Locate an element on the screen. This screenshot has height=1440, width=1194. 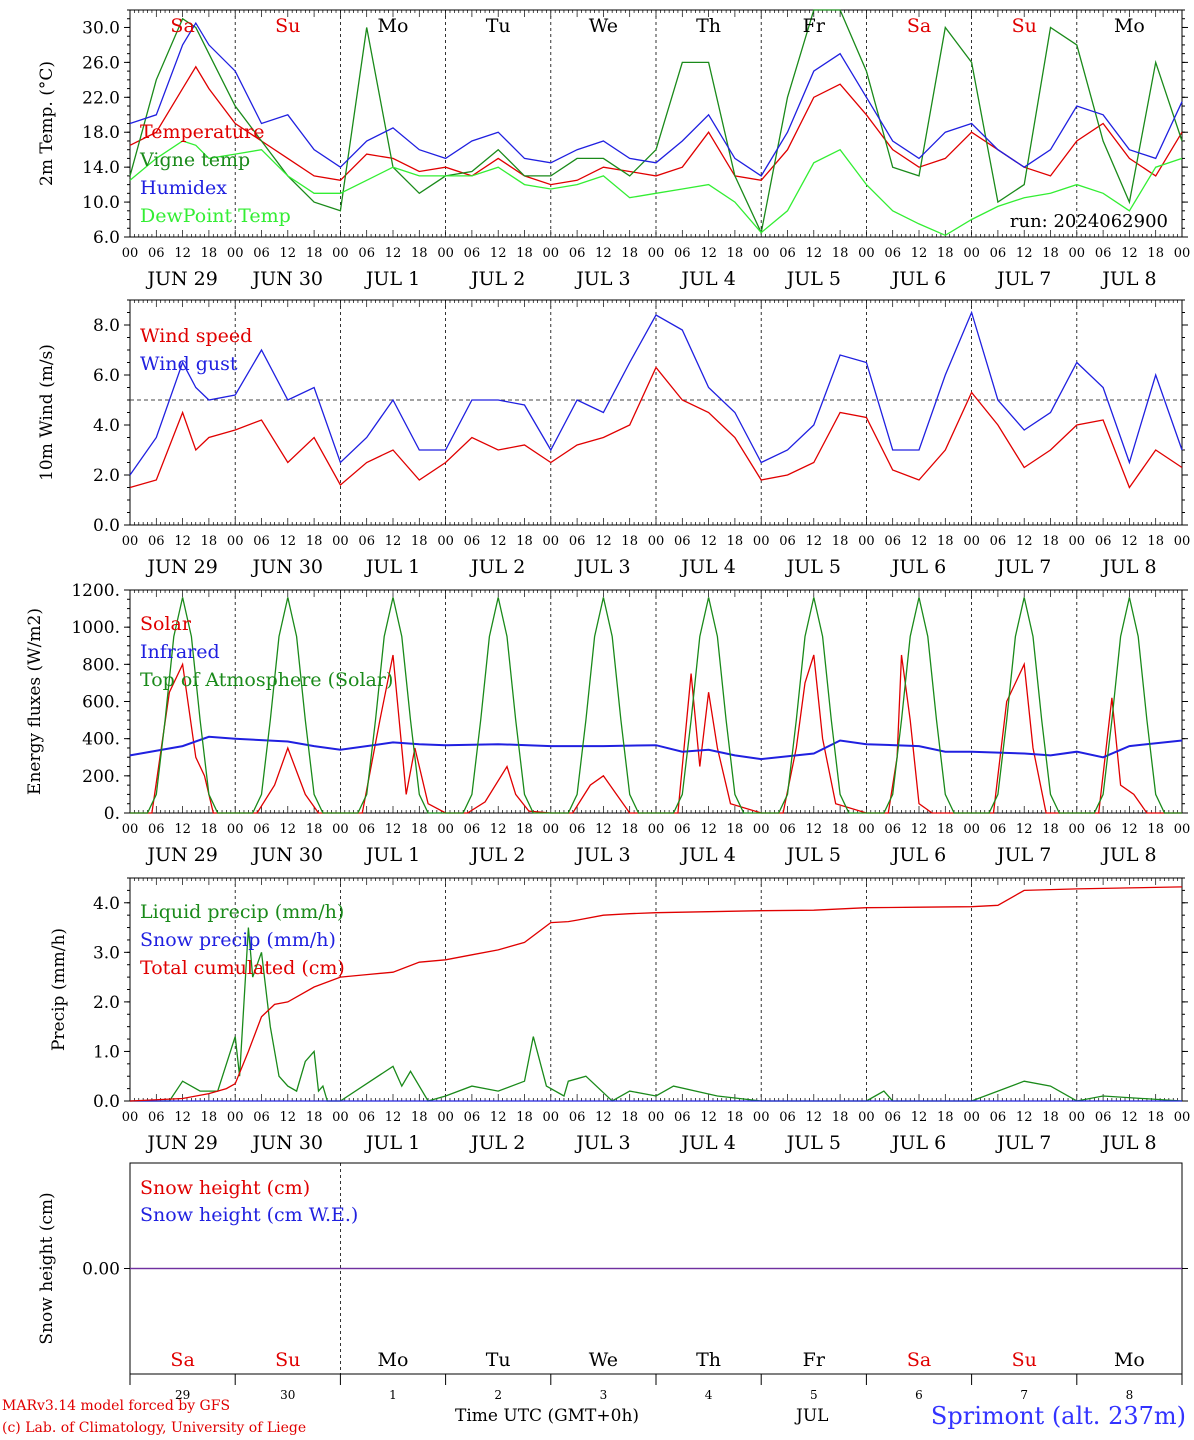
date-label: JUL 5 is located at coordinates (813, 279).